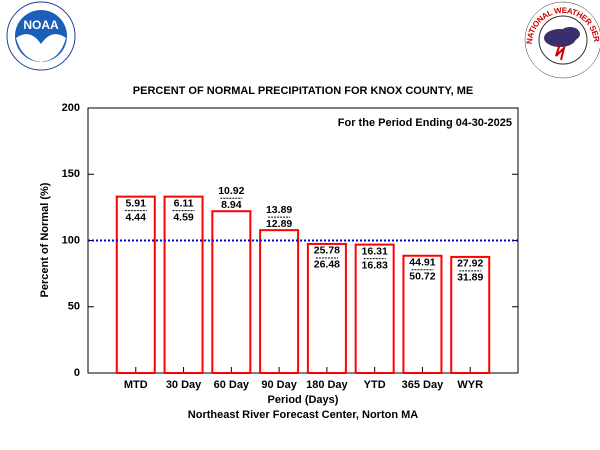  Describe the element at coordinates (71, 174) in the screenshot. I see `y-tick-label: 150` at that location.